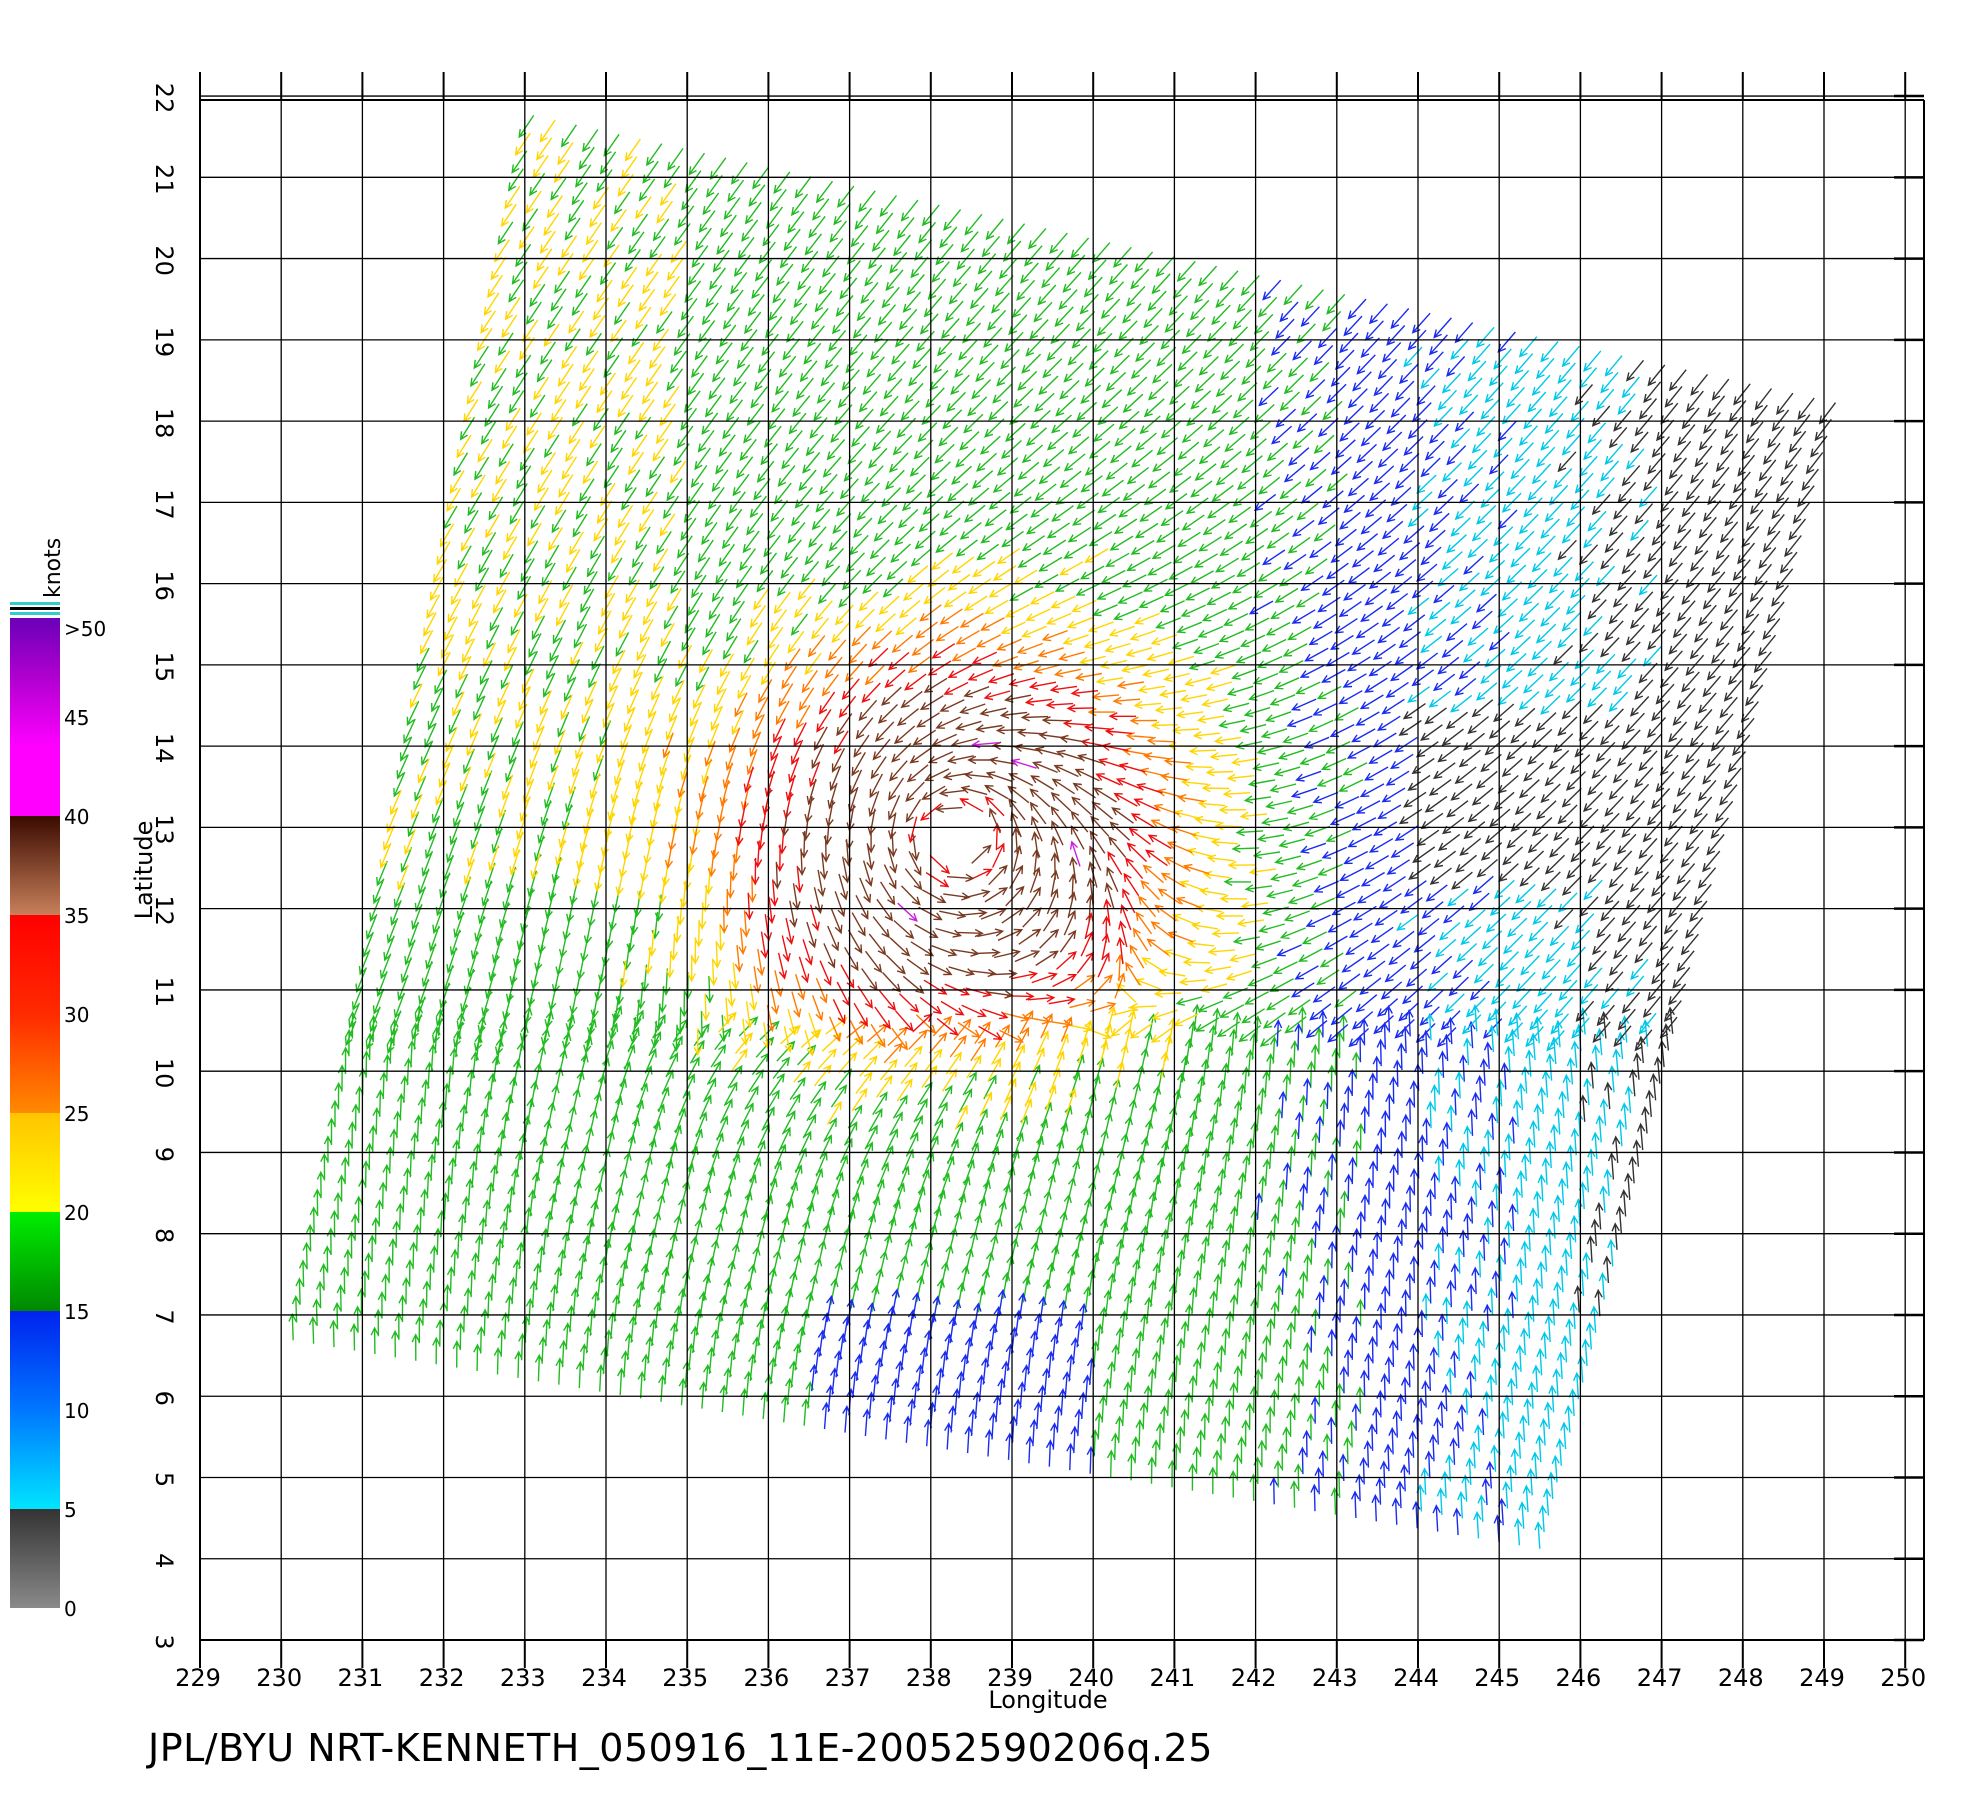  Describe the element at coordinates (53, 568) in the screenshot. I see `colorbar-unit: knots` at that location.